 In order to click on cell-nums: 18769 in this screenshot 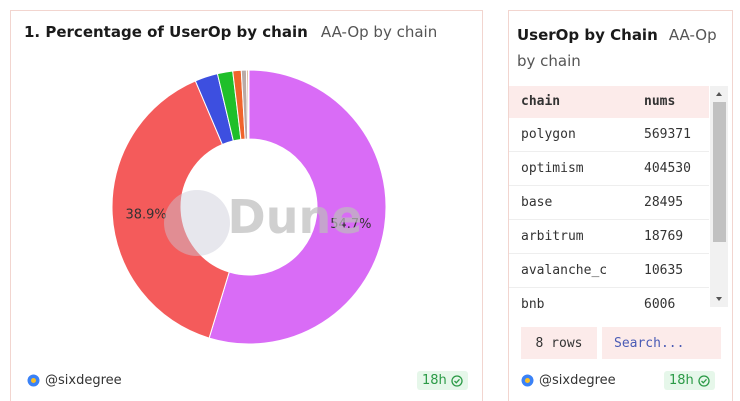, I will do `click(664, 236)`.